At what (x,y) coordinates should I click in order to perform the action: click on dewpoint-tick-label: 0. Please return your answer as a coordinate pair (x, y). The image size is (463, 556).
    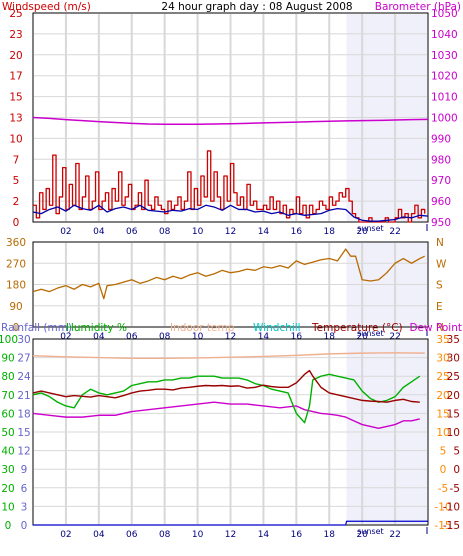
    Looking at the image, I should click on (456, 470).